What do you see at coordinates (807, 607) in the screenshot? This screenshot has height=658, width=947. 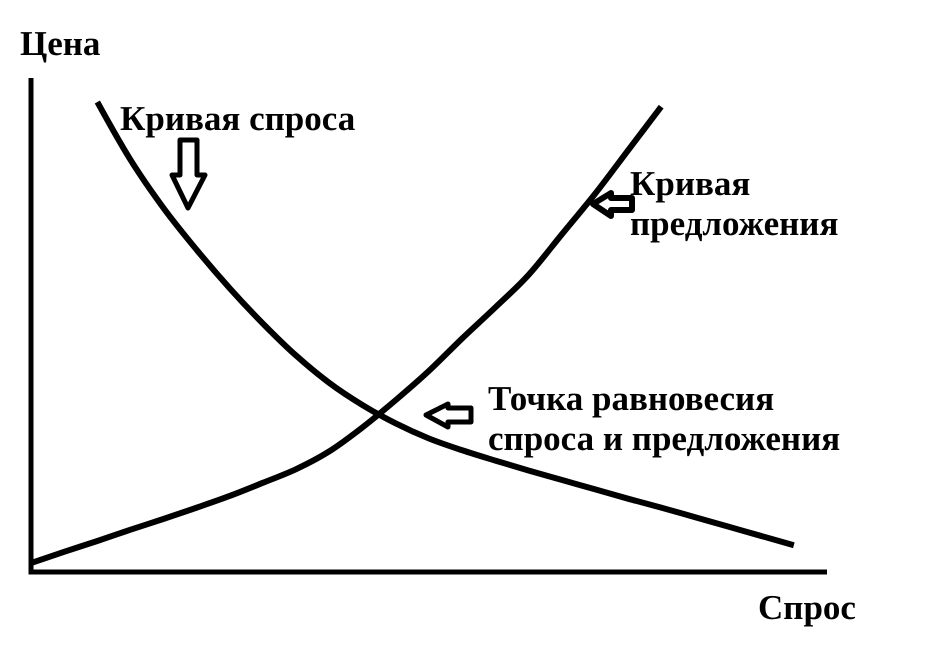 I see `x-axis-title: Спрос` at bounding box center [807, 607].